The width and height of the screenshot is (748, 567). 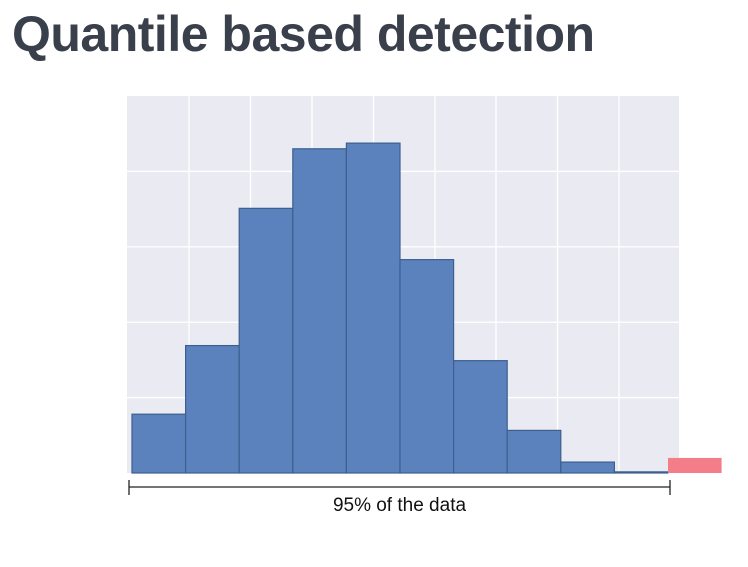 I want to click on outlier-bar, so click(x=695, y=465).